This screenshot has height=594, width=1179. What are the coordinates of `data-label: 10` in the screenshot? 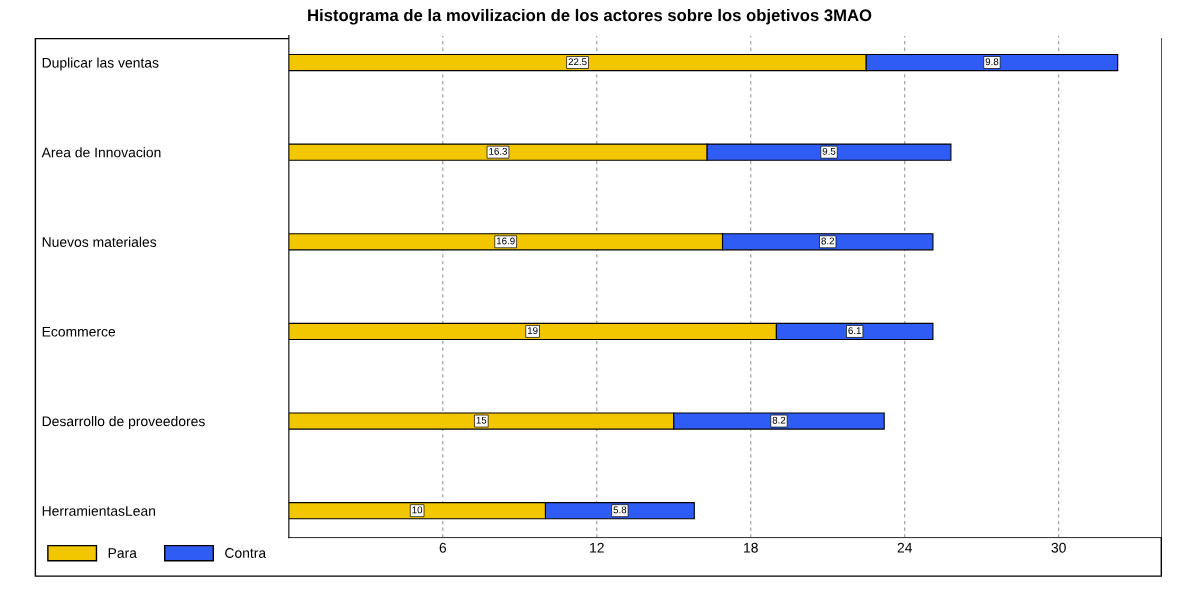 It's located at (417, 510).